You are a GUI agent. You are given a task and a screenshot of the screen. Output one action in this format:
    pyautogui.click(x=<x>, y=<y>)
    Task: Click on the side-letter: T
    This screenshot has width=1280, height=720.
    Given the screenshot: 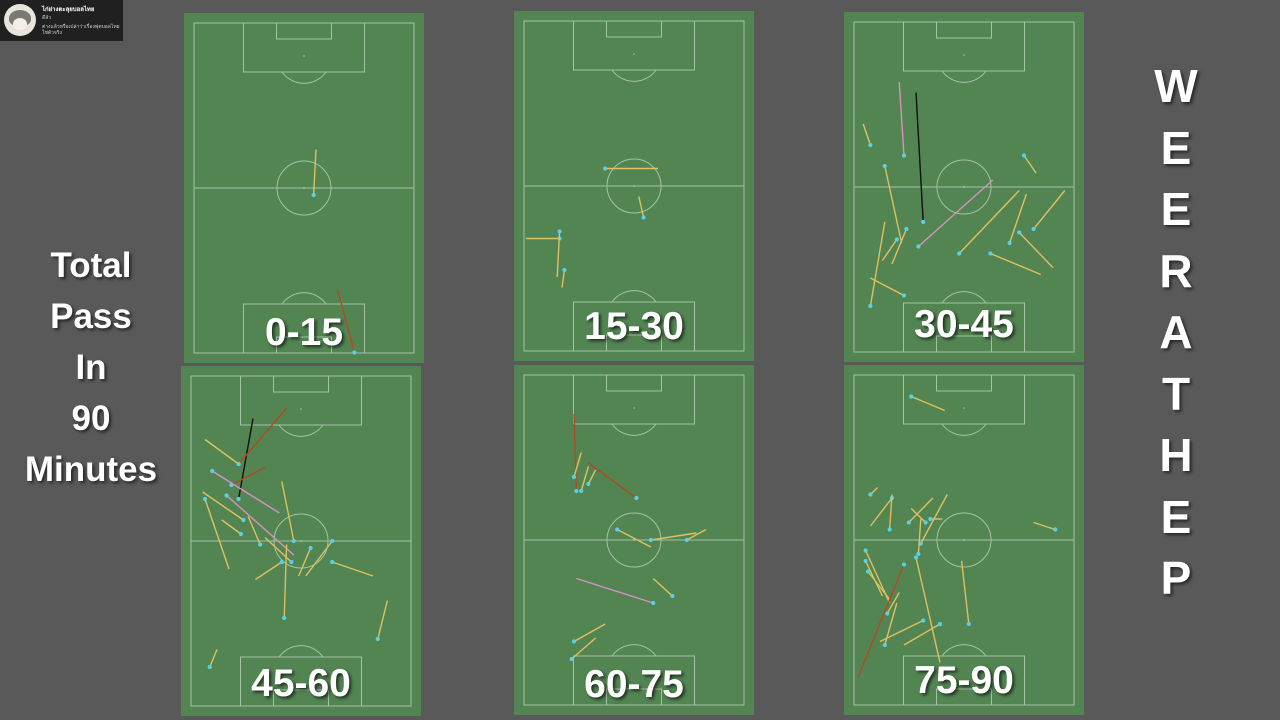 What is the action you would take?
    pyautogui.click(x=1176, y=393)
    